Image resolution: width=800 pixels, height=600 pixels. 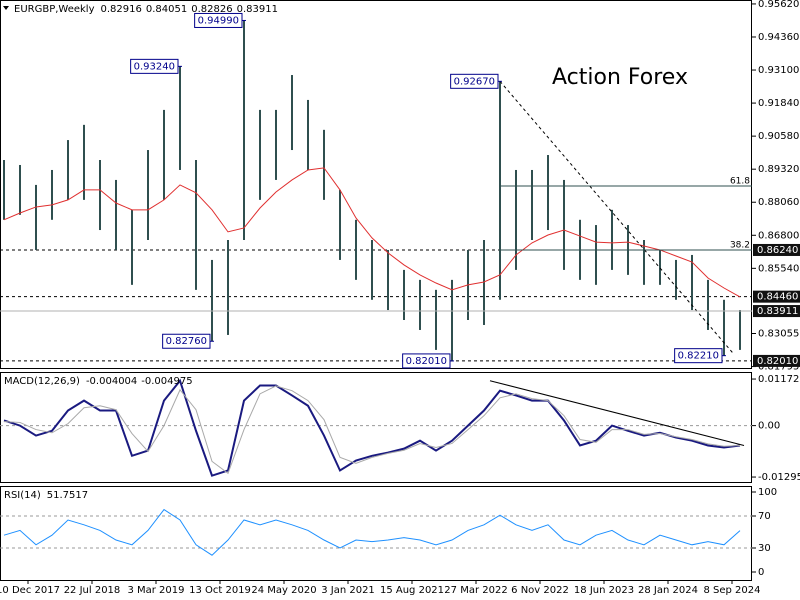 I want to click on plot-area, so click(x=376, y=532).